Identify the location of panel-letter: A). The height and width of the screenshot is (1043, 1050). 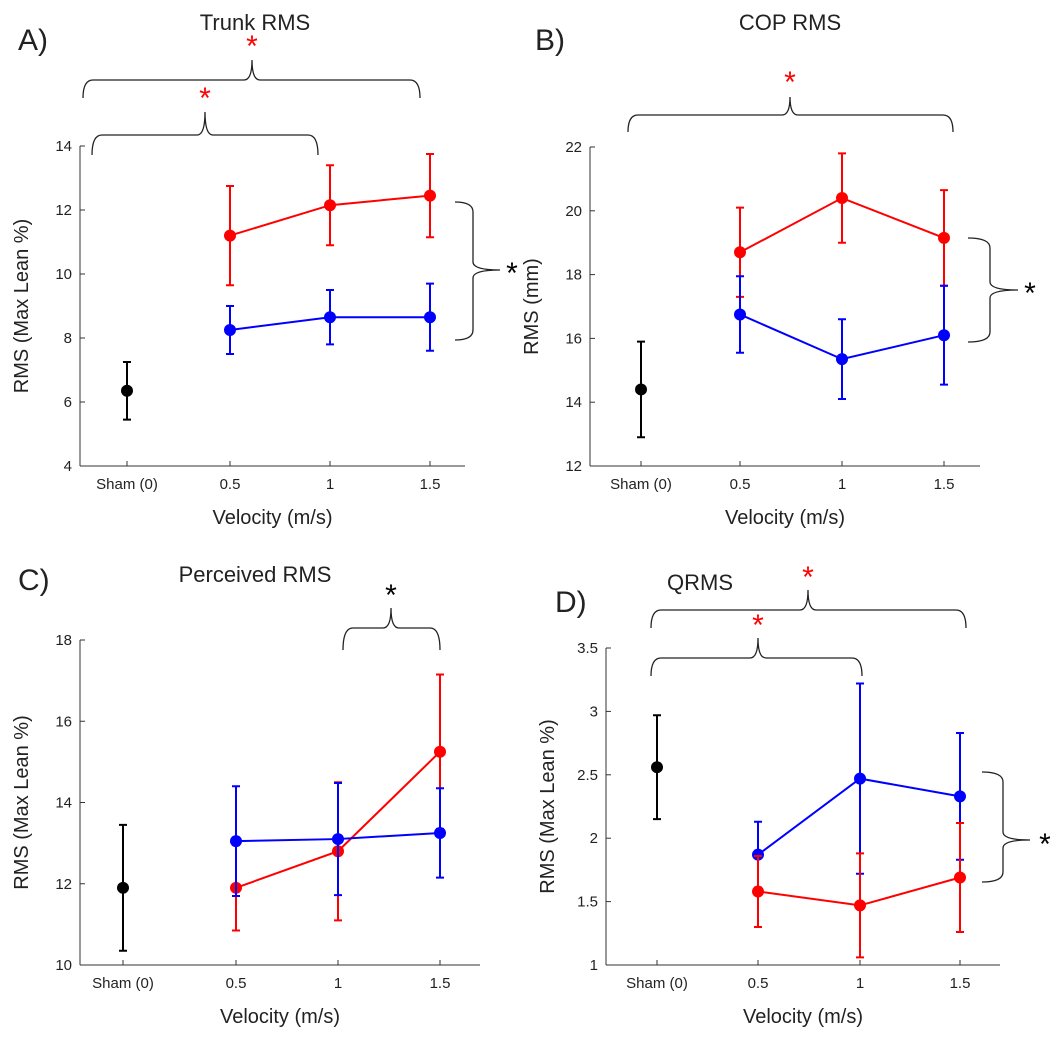
(33, 40).